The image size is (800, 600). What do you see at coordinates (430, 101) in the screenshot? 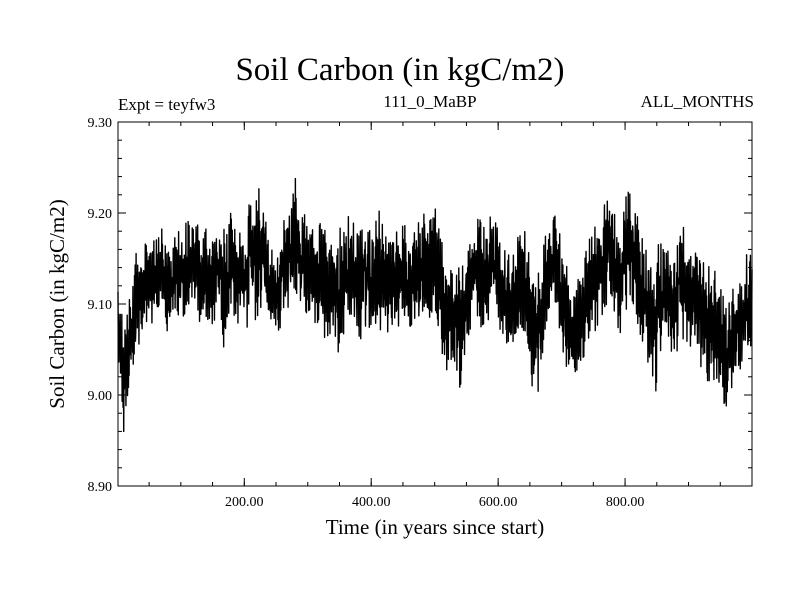
I see `period-label: 111_0_MaBP` at bounding box center [430, 101].